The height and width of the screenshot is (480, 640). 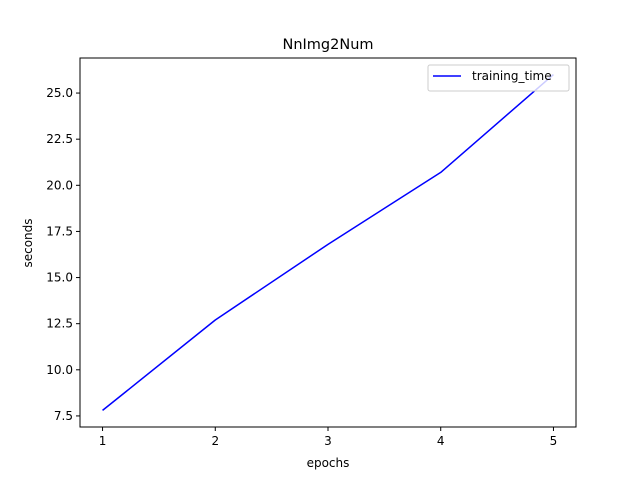 I want to click on y-tick-label: 10.0, so click(x=59, y=370).